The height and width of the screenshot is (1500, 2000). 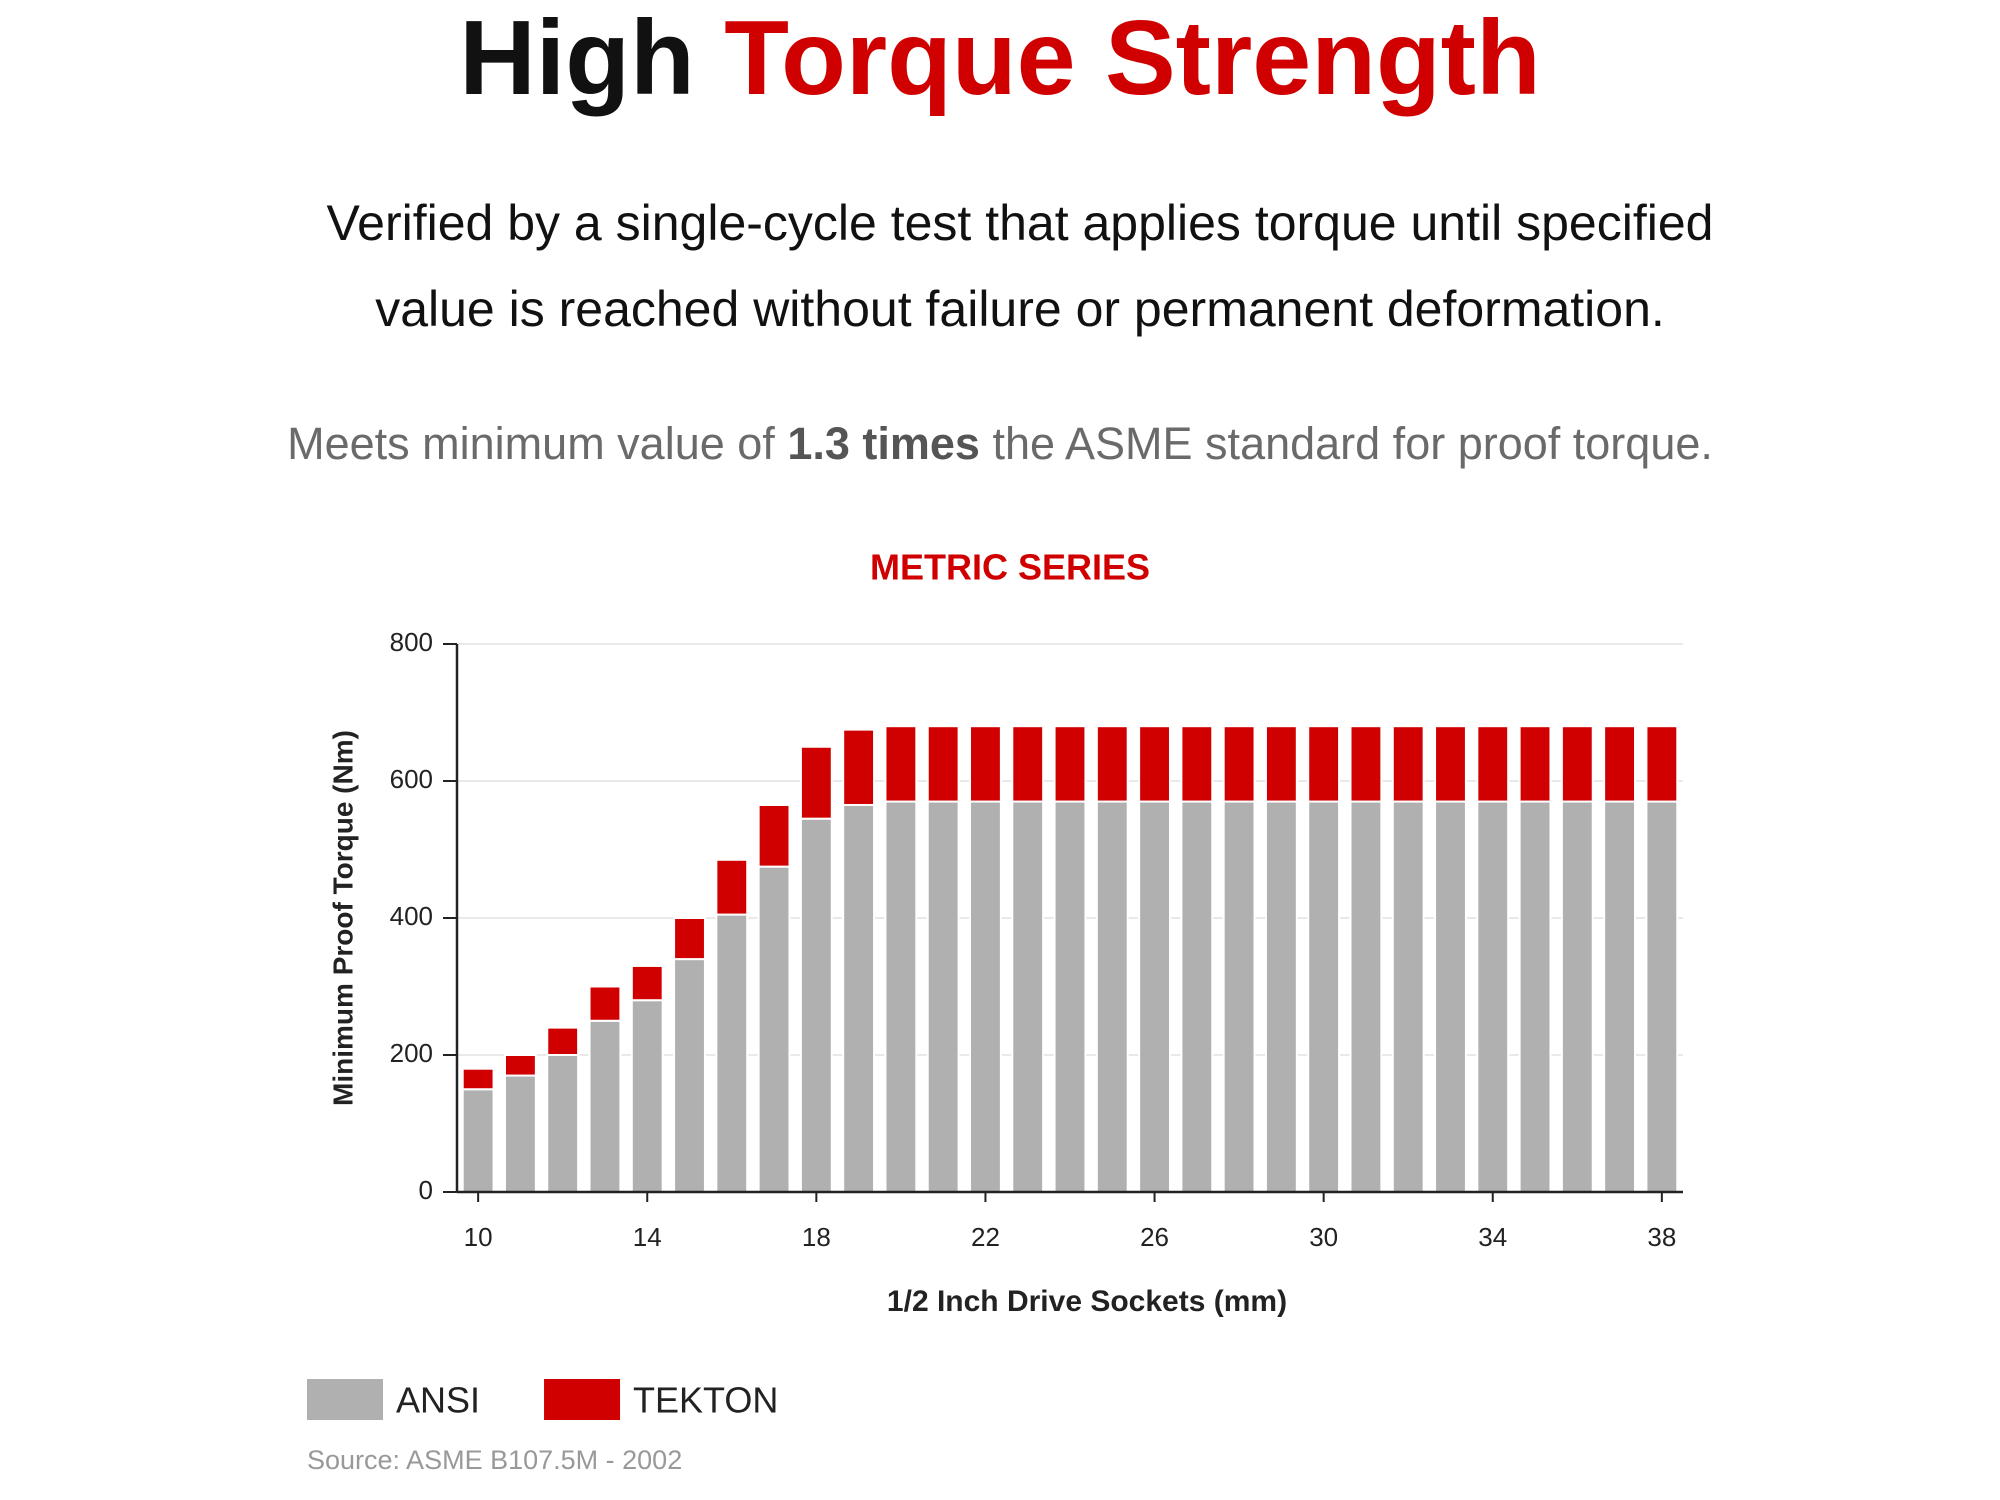 I want to click on page-title: High Torque Strength, so click(x=1000, y=58).